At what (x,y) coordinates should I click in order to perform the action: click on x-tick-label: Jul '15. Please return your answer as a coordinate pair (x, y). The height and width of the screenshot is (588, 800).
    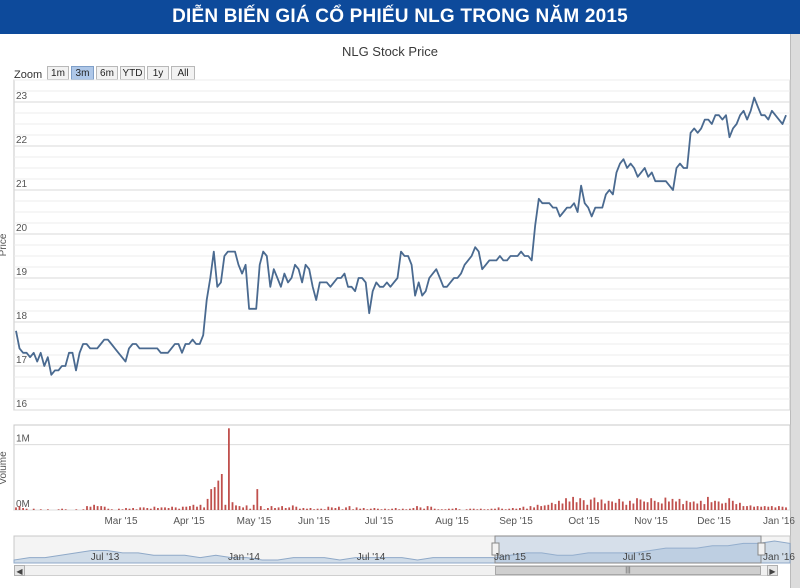
    Looking at the image, I should click on (379, 521).